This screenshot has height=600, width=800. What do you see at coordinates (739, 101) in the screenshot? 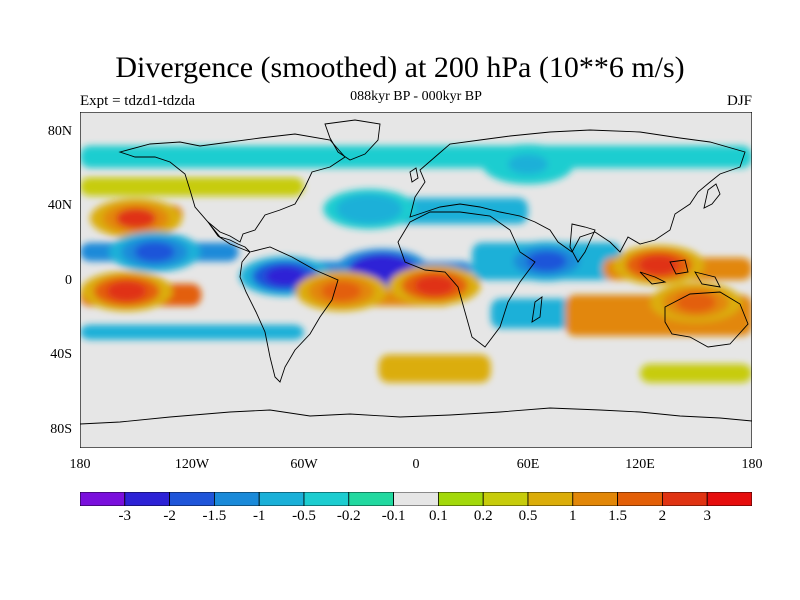
I see `season-label: DJF` at bounding box center [739, 101].